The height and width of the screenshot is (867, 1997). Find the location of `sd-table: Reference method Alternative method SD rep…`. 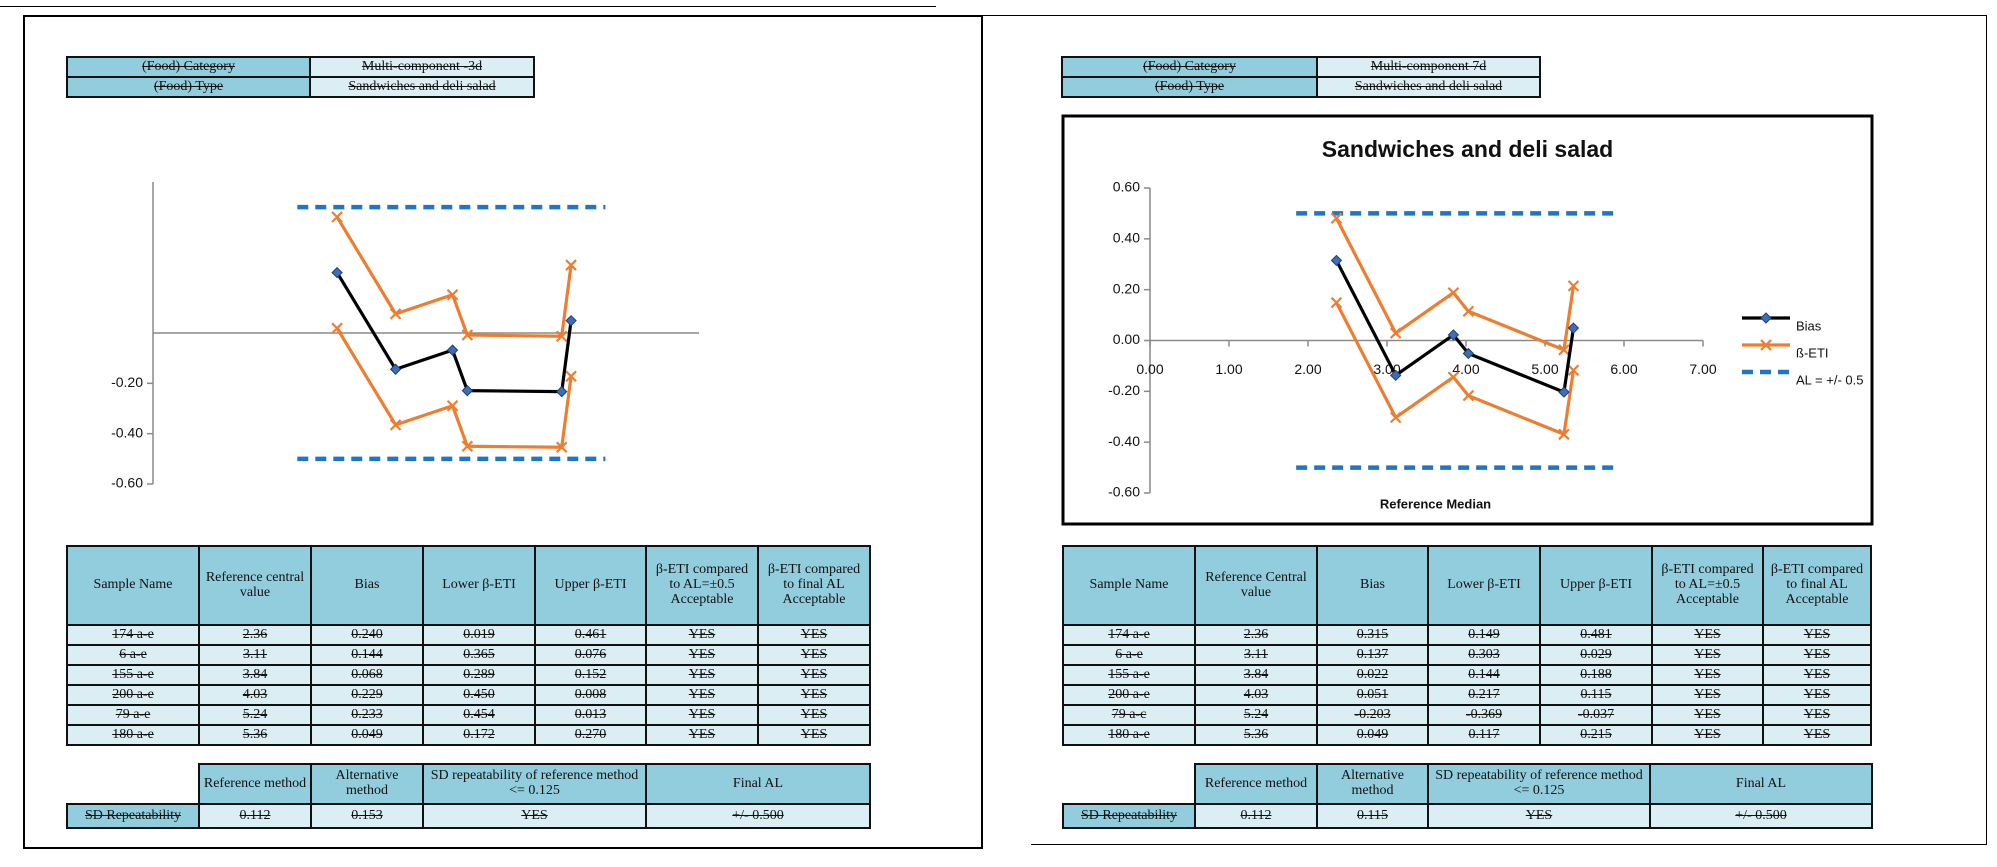

sd-table: Reference method Alternative method SD rep… is located at coordinates (468, 796).